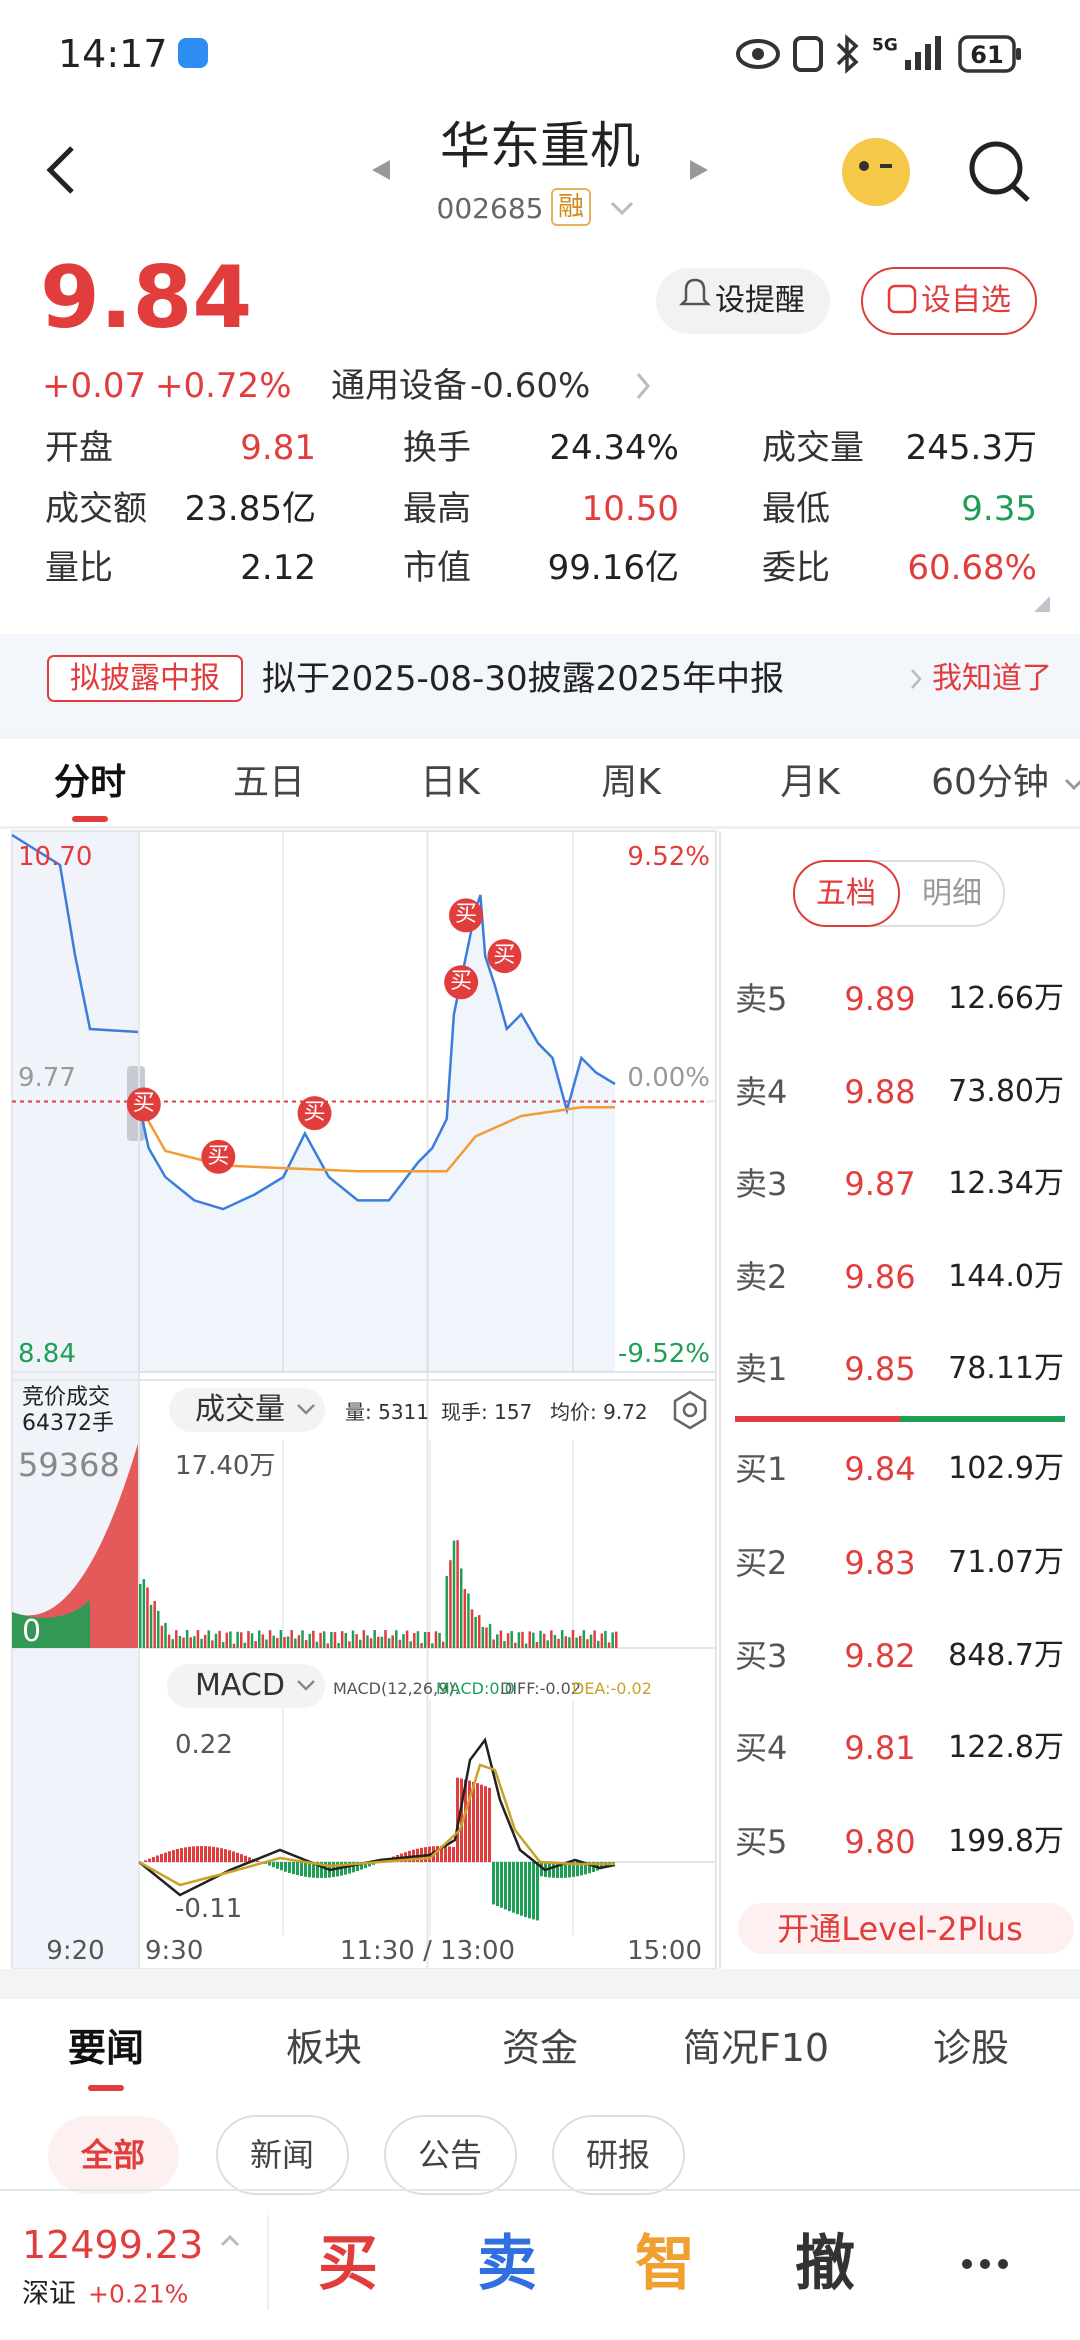 The height and width of the screenshot is (2340, 1080). Describe the element at coordinates (631, 782) in the screenshot. I see `chart-tab: 周K` at that location.